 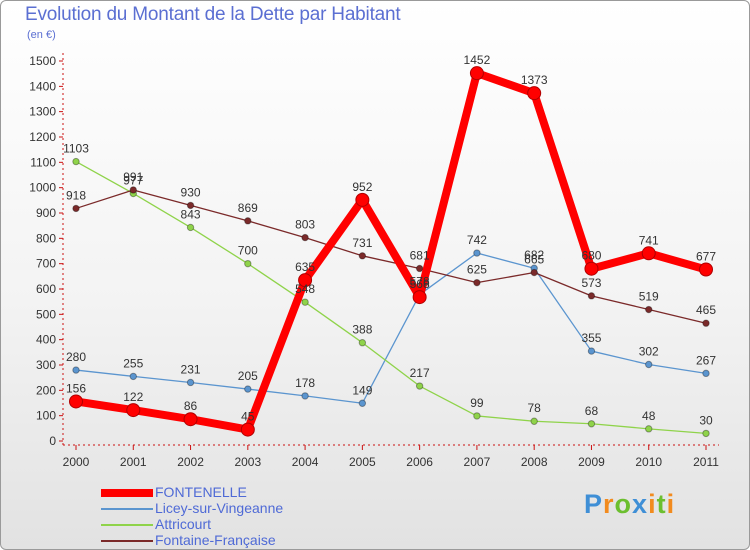 What do you see at coordinates (535, 408) in the screenshot?
I see `data-label: 78` at bounding box center [535, 408].